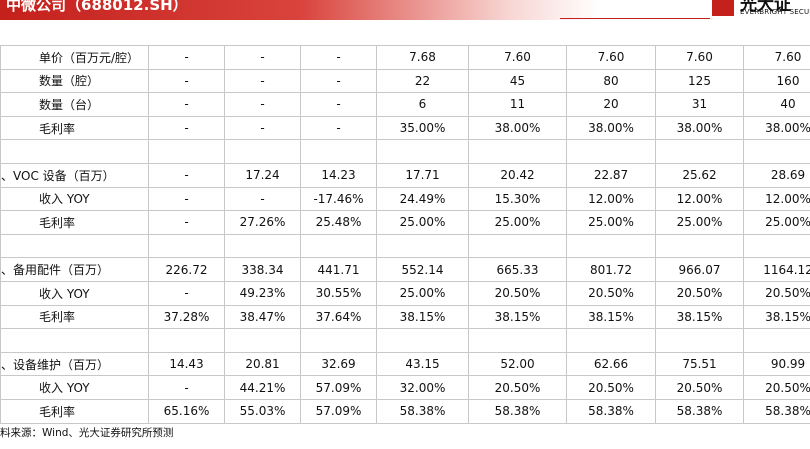 The image size is (810, 449). I want to click on table-row: 单价（百万元/腔） - - -7.68 7.60 7.60 7.60 7.60, so click(405, 57).